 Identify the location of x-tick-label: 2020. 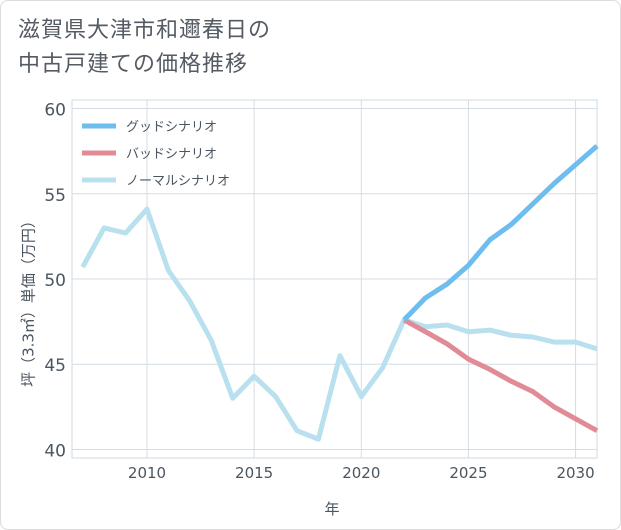
(361, 473).